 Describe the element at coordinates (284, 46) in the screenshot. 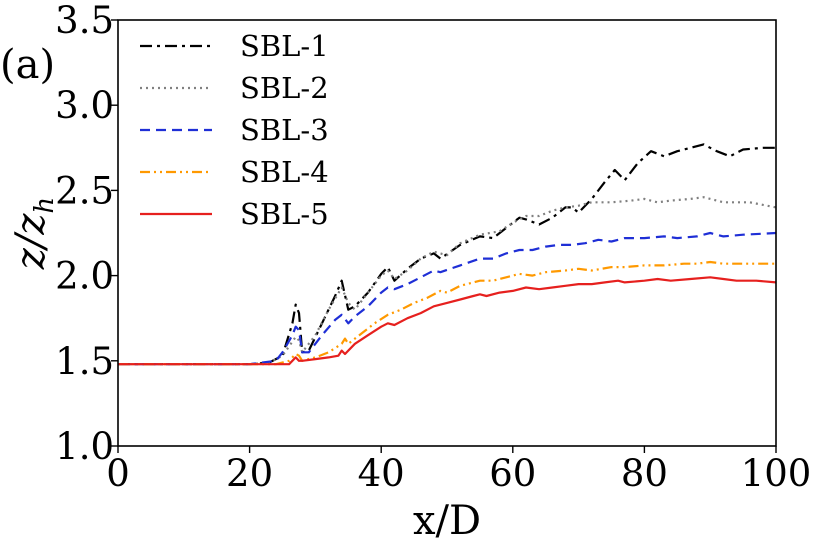

I see `legend-label-1: SBL-1` at that location.